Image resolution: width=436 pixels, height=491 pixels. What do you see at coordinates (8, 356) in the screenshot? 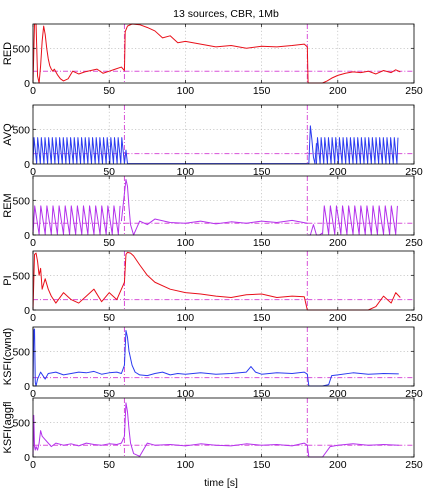
I see `y-axis-label: KSFI(cwnd)` at bounding box center [8, 356].